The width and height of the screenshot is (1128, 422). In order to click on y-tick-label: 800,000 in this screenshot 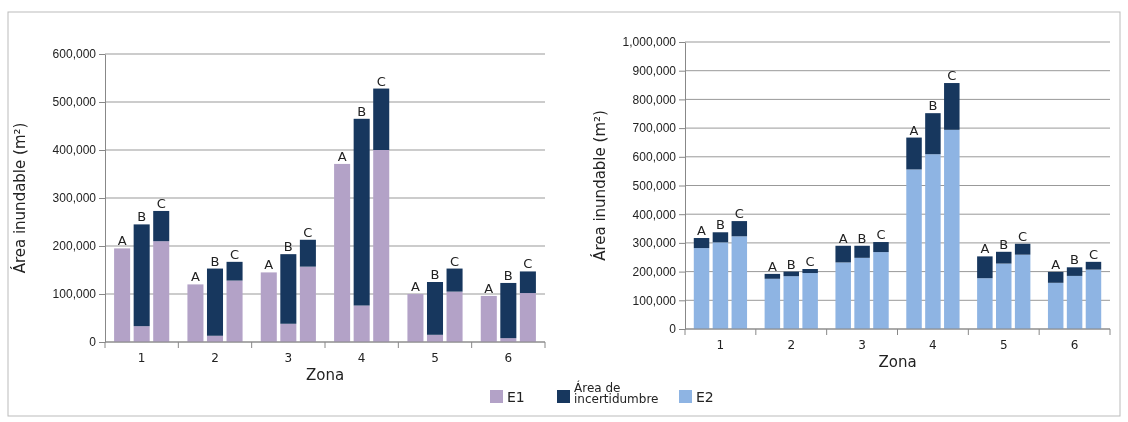, I will do `click(654, 99)`.